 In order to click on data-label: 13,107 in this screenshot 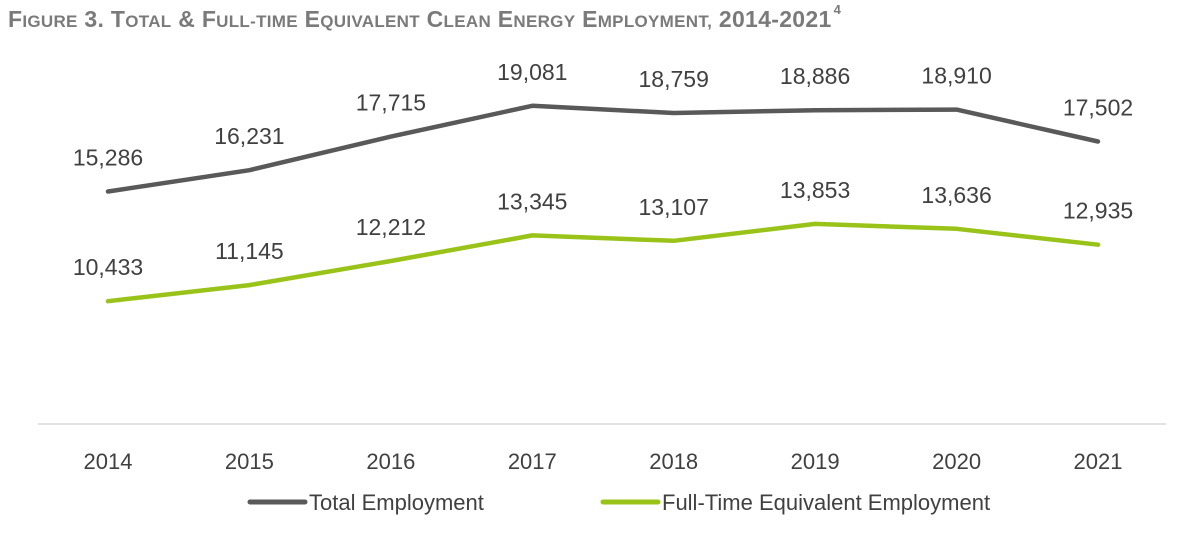, I will do `click(674, 207)`.